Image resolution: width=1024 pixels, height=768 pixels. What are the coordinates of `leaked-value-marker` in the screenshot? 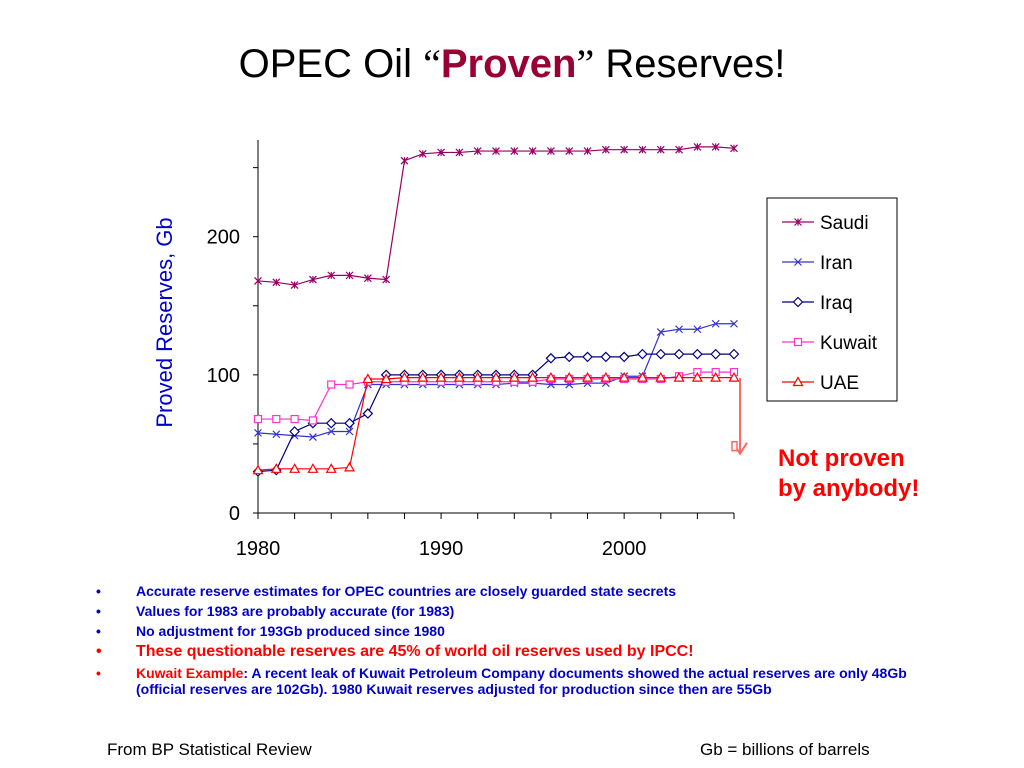 It's located at (734, 446).